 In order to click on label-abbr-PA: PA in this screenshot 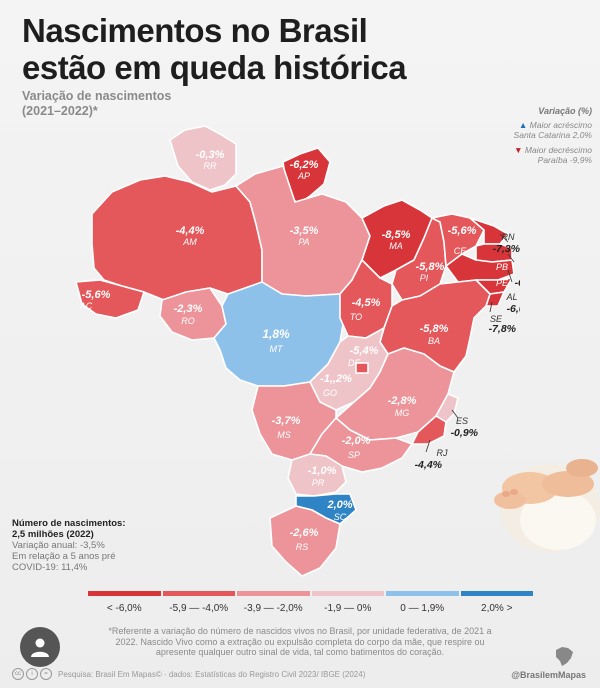, I will do `click(303, 242)`.